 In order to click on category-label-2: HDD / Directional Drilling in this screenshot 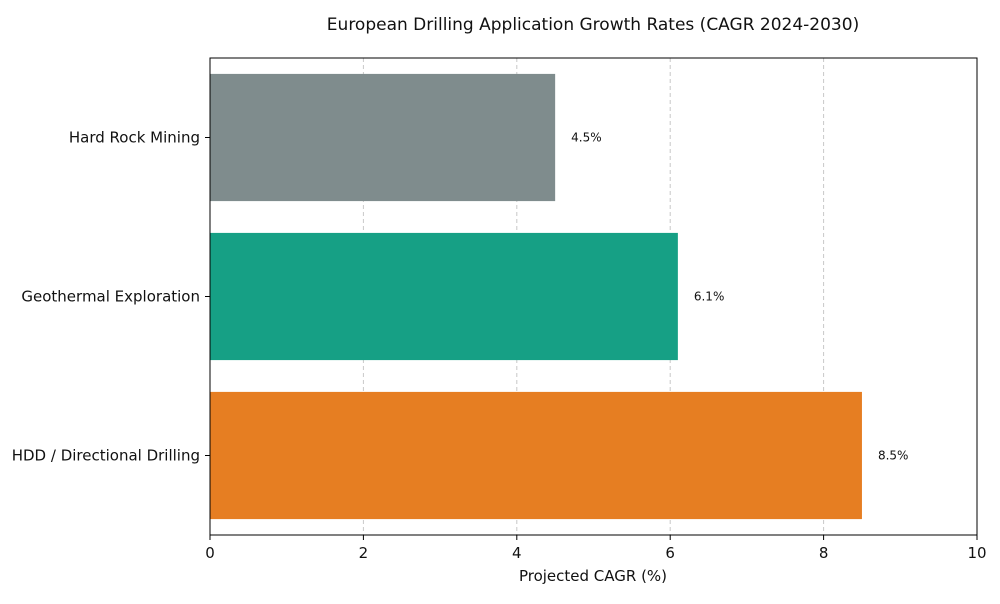, I will do `click(106, 456)`.